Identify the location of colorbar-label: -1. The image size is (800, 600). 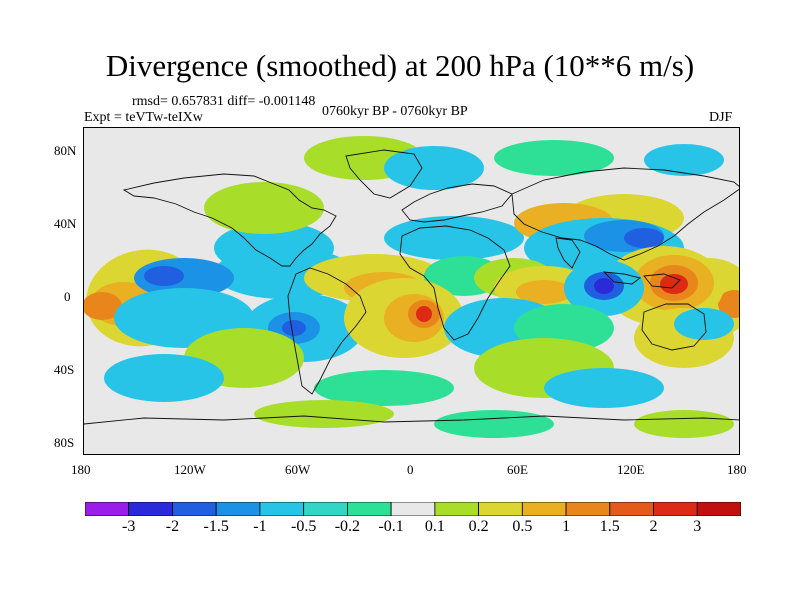
(260, 526).